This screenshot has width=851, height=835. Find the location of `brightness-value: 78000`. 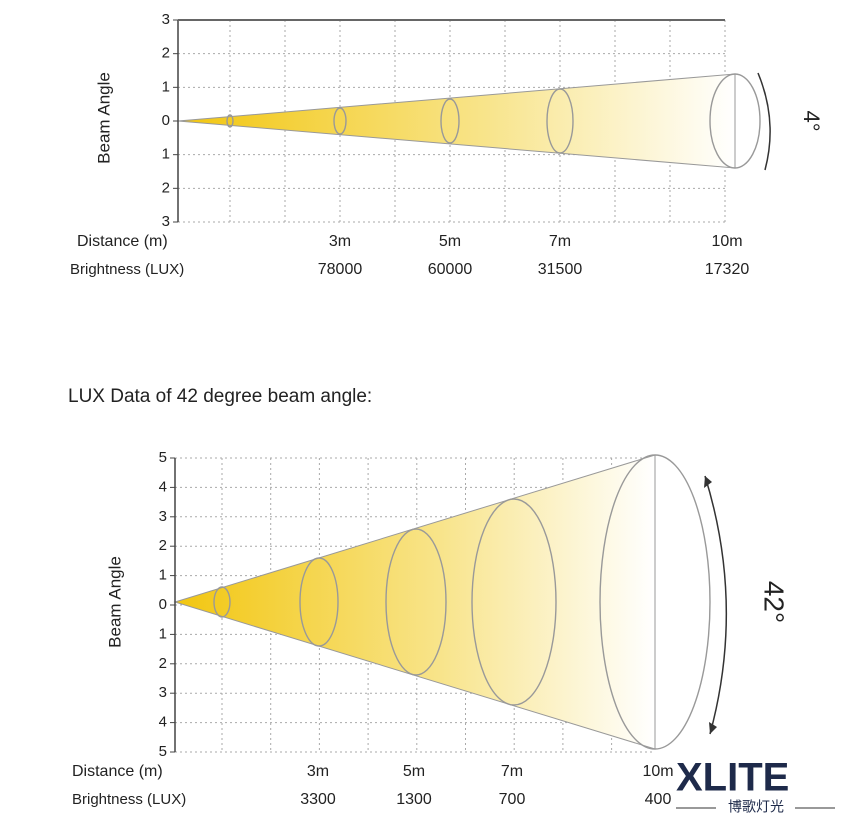

brightness-value: 78000 is located at coordinates (340, 269).